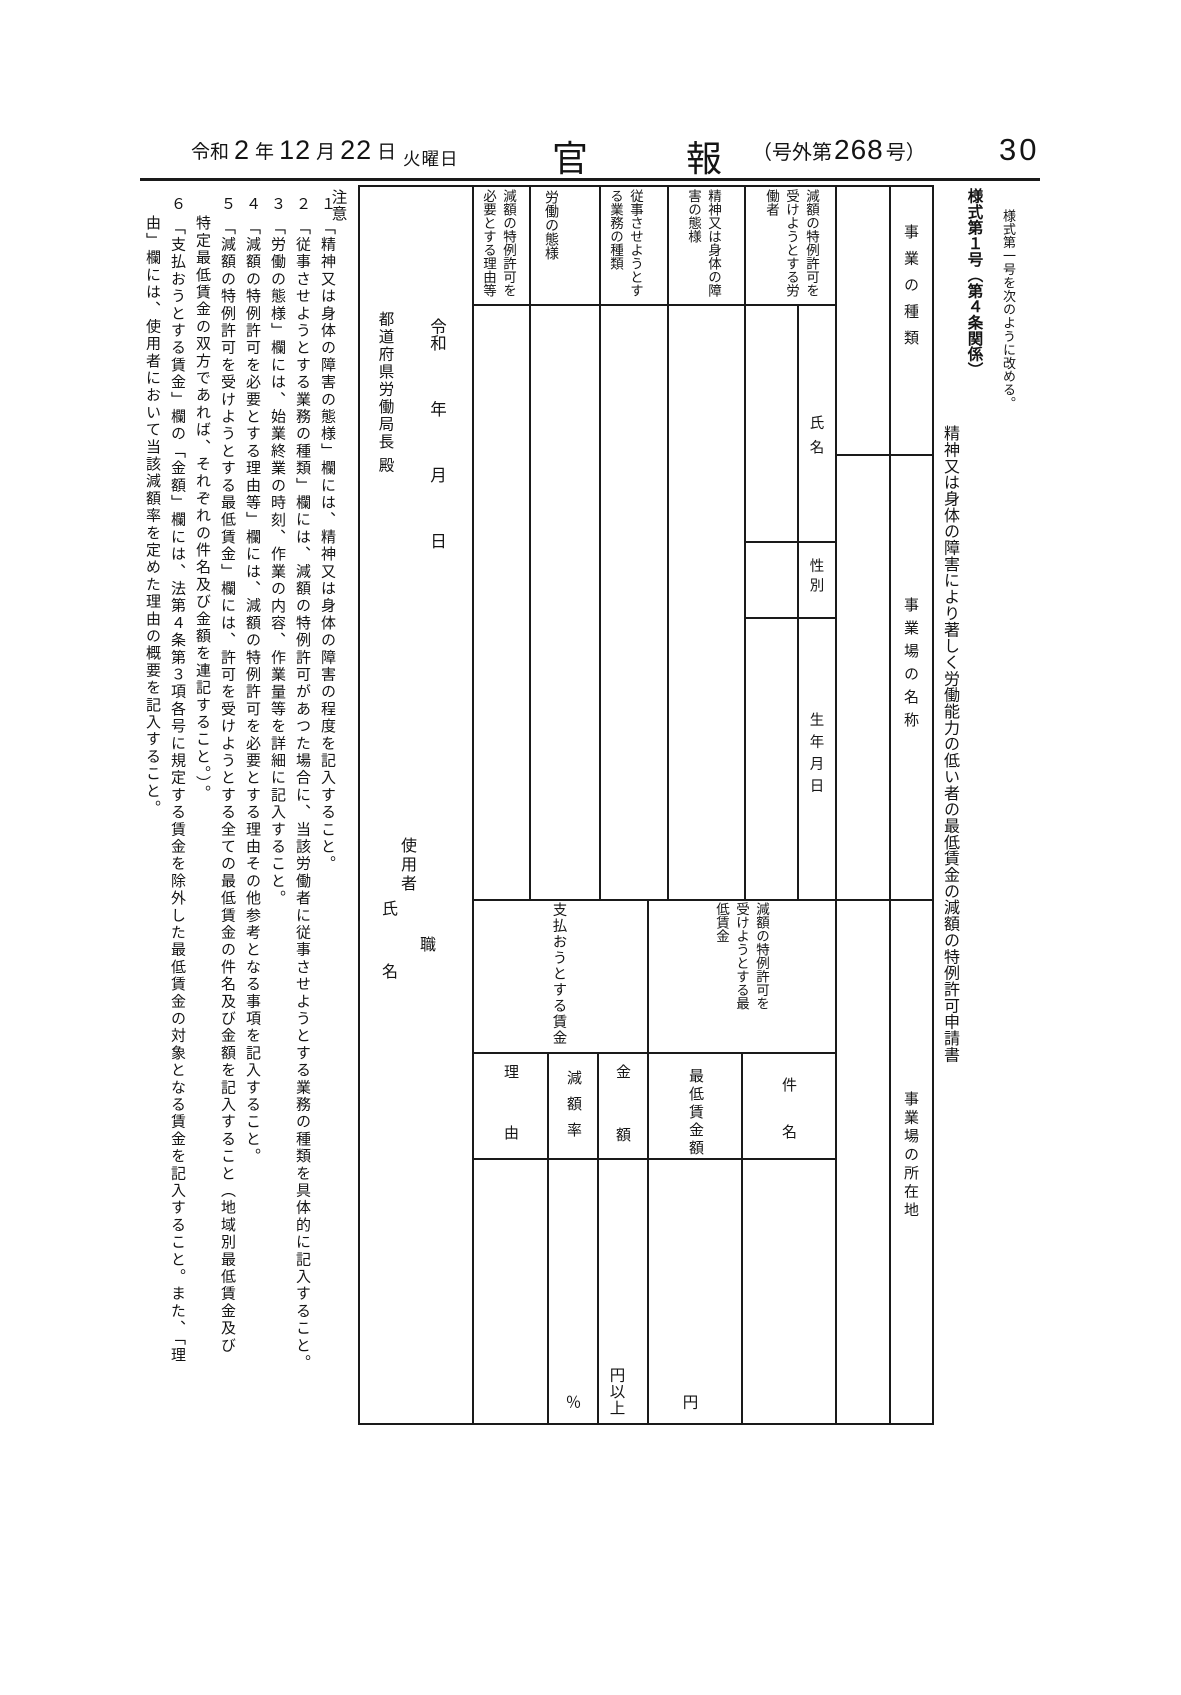 The height and width of the screenshot is (1695, 1181). I want to click on header-month: 12, so click(295, 150).